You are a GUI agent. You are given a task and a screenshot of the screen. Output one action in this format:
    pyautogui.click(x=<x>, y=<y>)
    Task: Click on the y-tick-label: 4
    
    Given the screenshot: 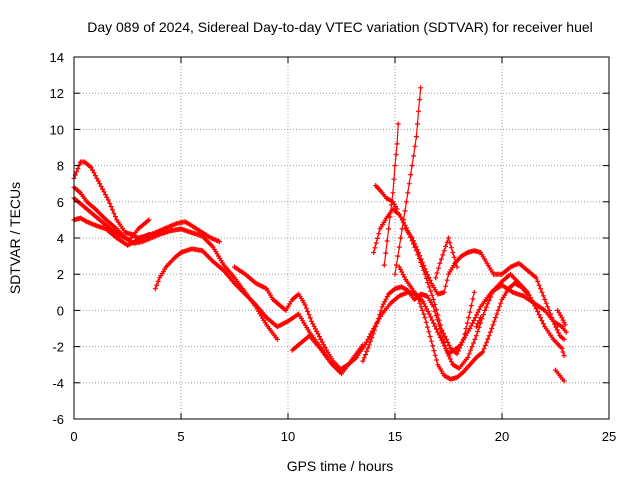 What is the action you would take?
    pyautogui.click(x=60, y=238)
    